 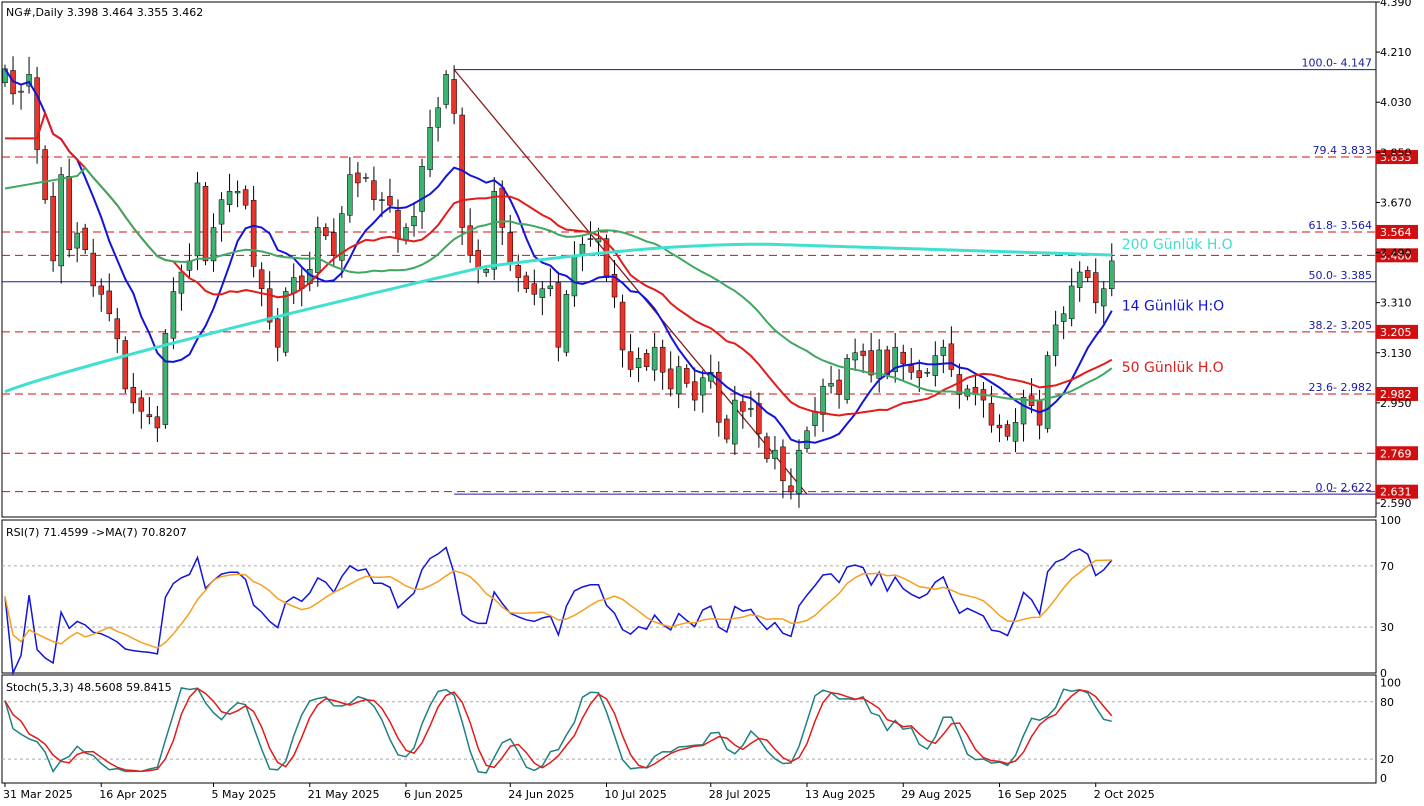 What do you see at coordinates (558, 611) in the screenshot?
I see `rsi-line` at bounding box center [558, 611].